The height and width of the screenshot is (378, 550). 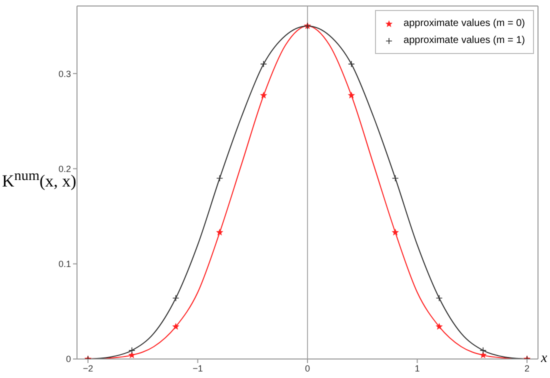 What do you see at coordinates (64, 169) in the screenshot?
I see `y-tick-label: 0.2` at bounding box center [64, 169].